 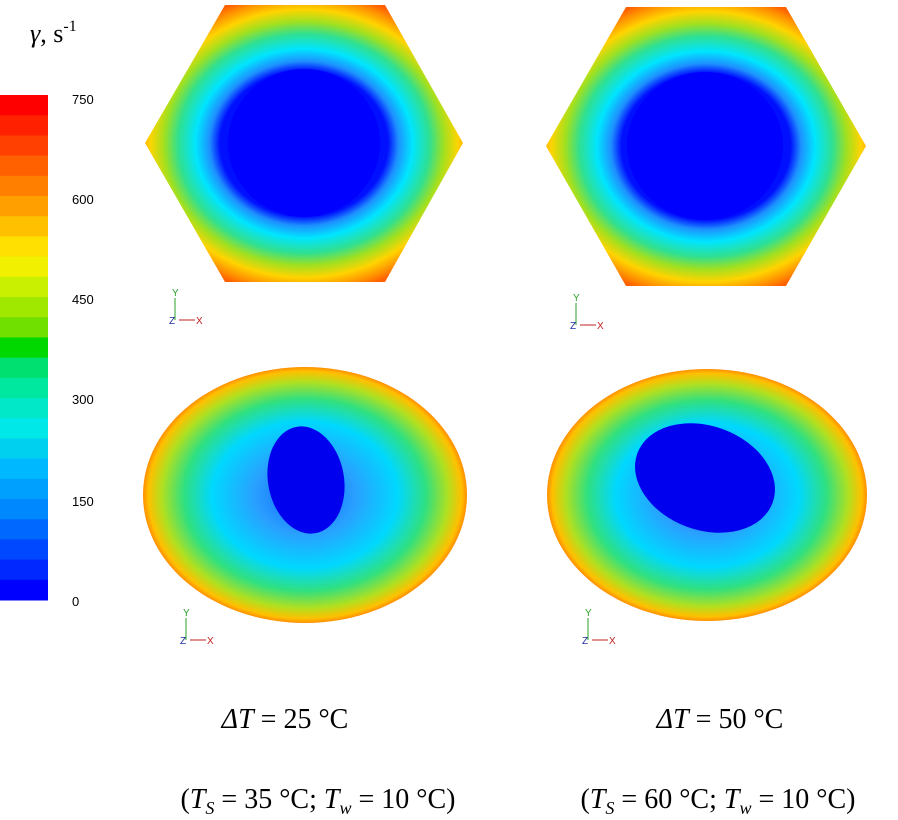 I want to click on caption-detail: (TS = 60 °C; Tw = 10 °C), so click(x=718, y=801).